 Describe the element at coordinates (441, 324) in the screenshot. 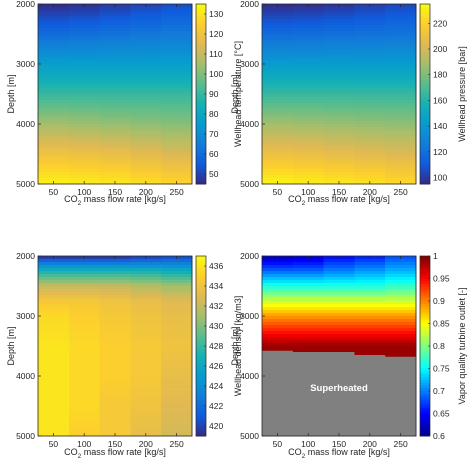

I see `colorbar-tick-label: 0.85` at that location.